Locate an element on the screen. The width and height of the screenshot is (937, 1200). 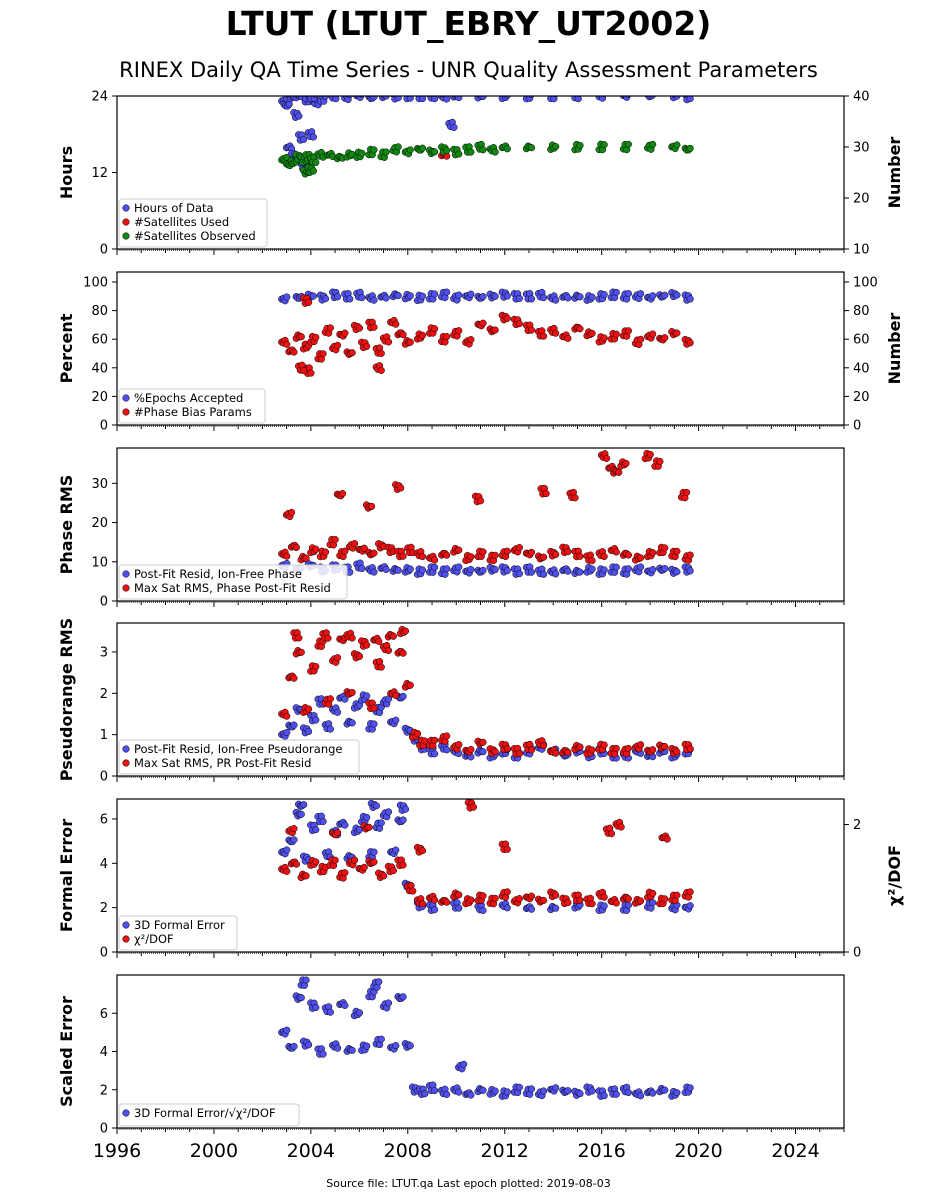
y-tick-label: 60 is located at coordinates (99, 340).